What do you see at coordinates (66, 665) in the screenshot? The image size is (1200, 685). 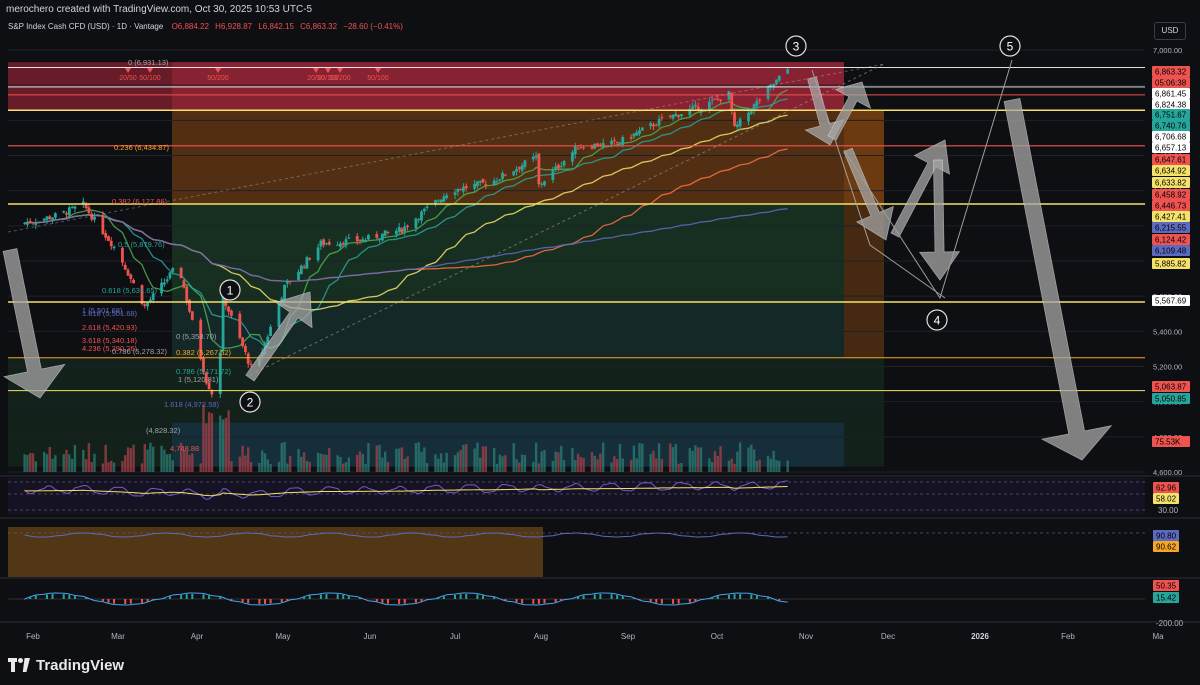 I see `tradingview-logo: TradingView` at bounding box center [66, 665].